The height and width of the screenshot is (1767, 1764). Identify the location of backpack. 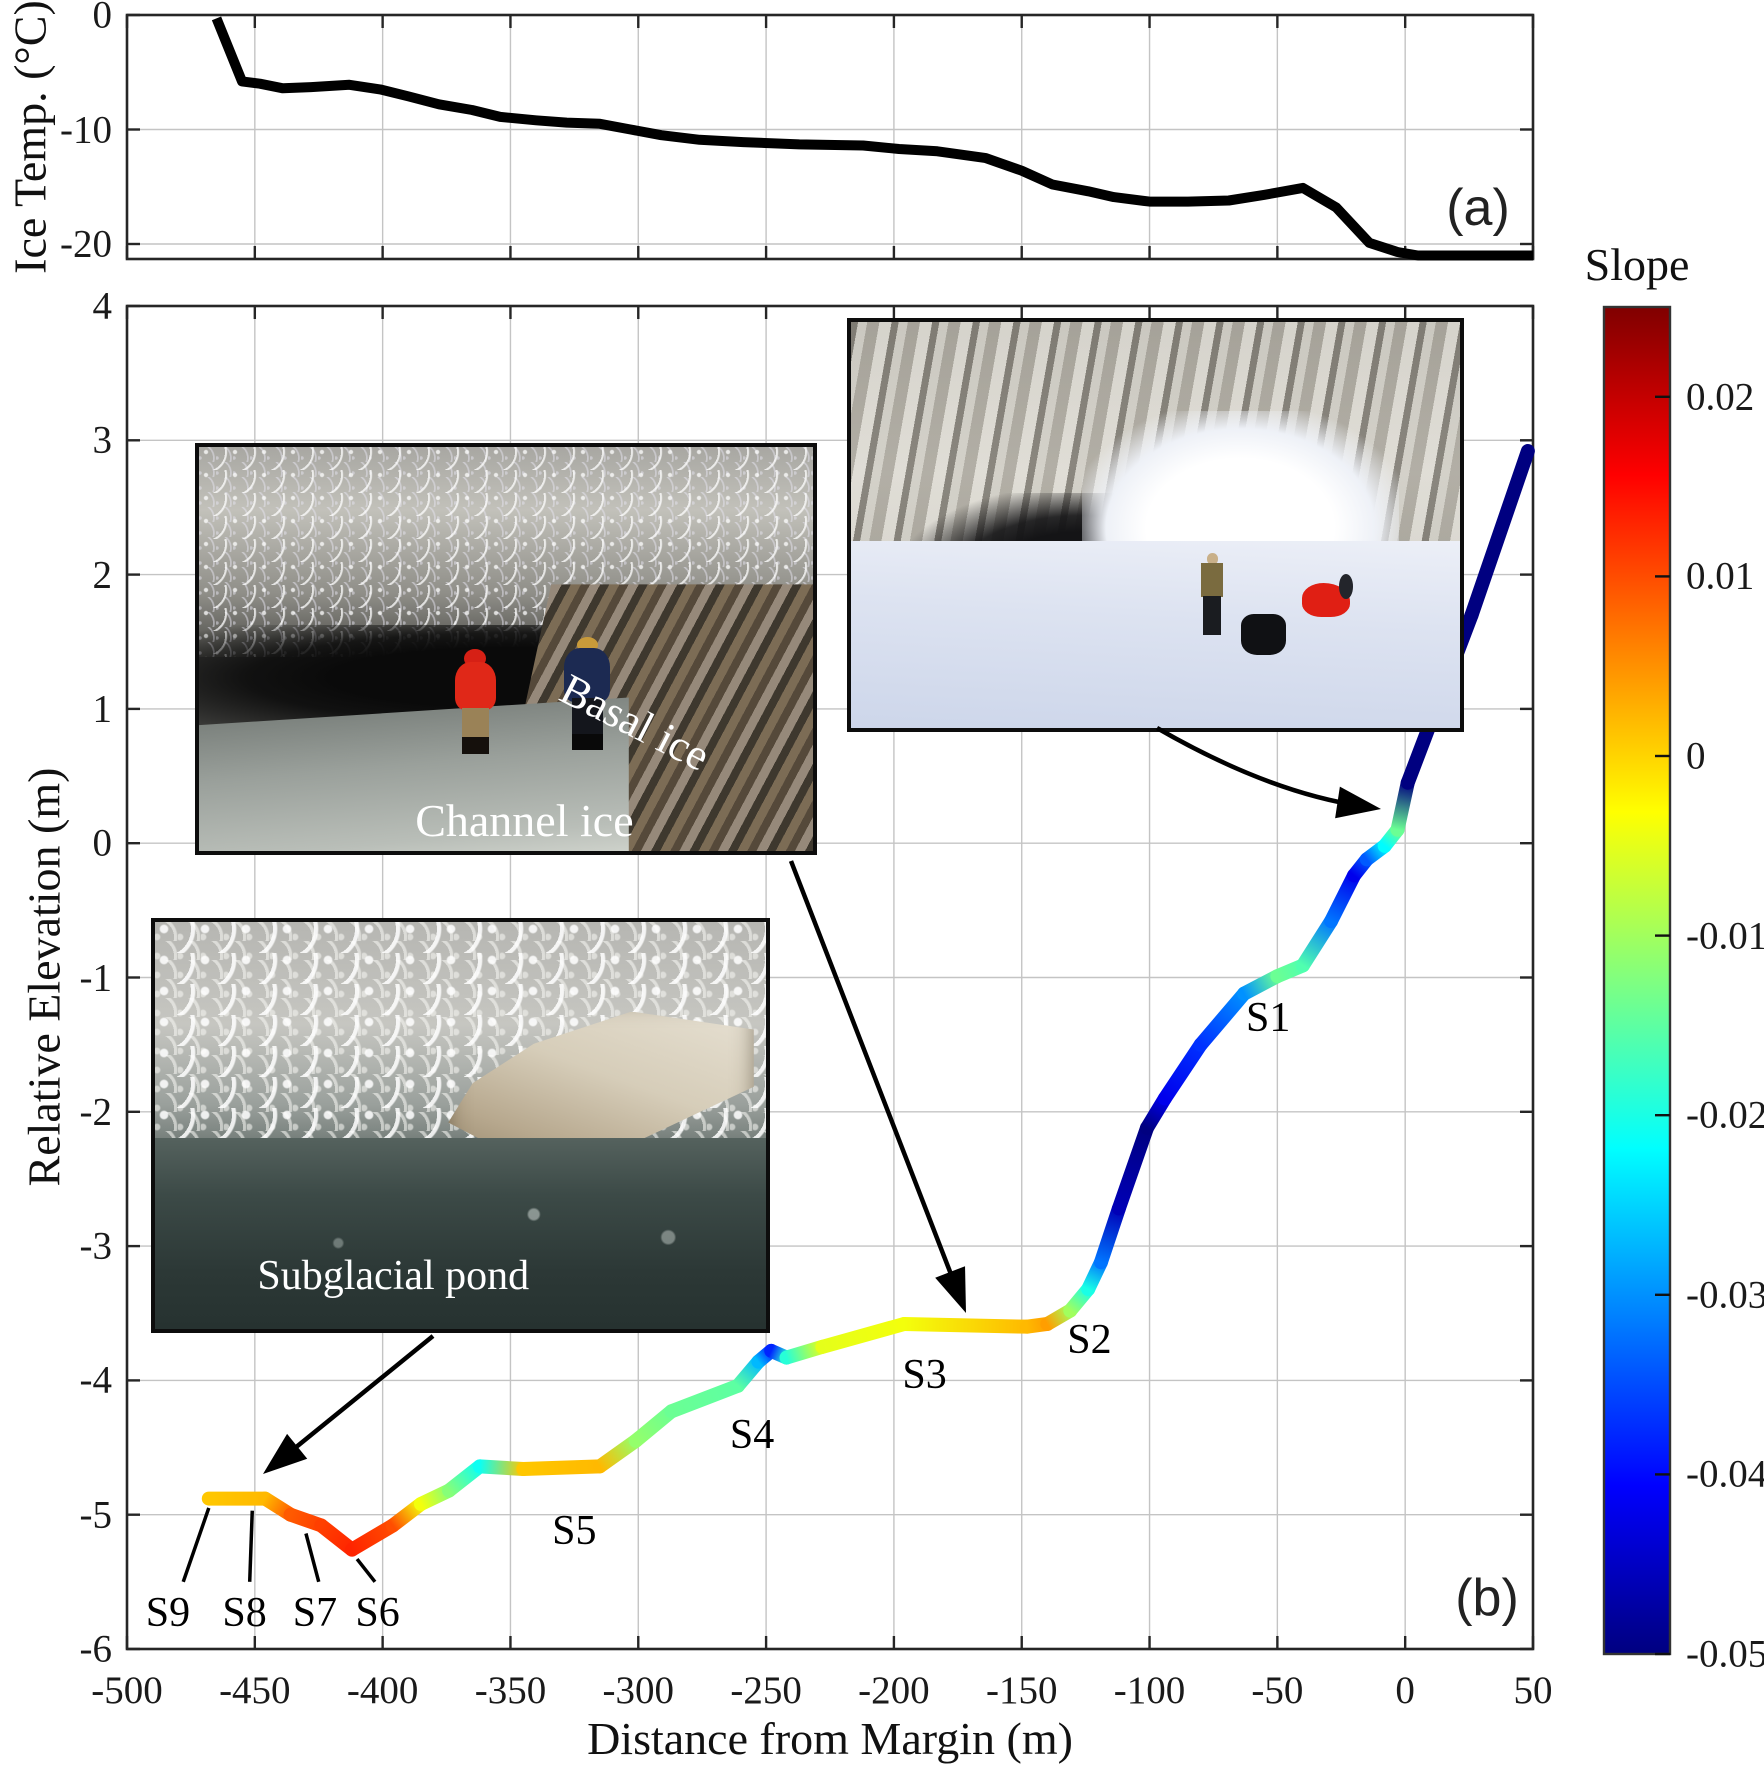
(1263, 634).